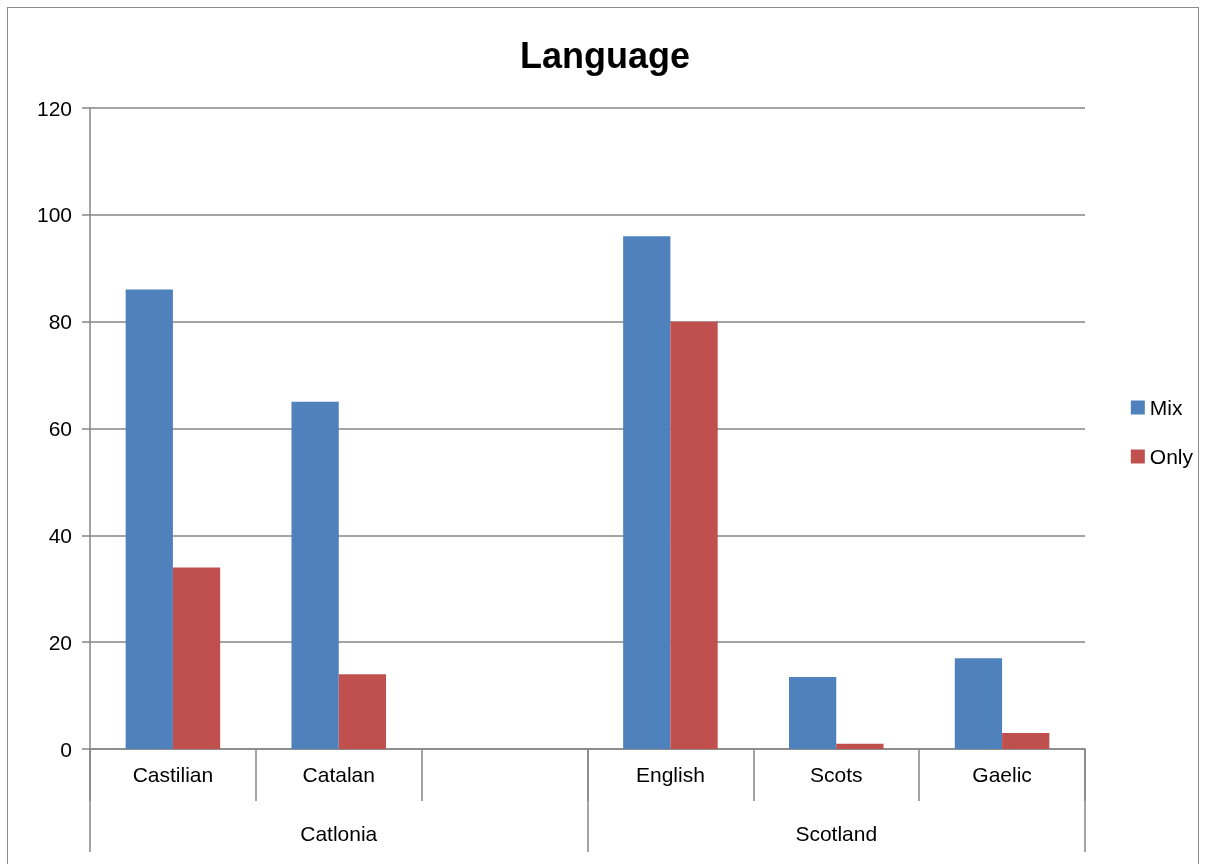  I want to click on x-tick-label: Catalan, so click(338, 774).